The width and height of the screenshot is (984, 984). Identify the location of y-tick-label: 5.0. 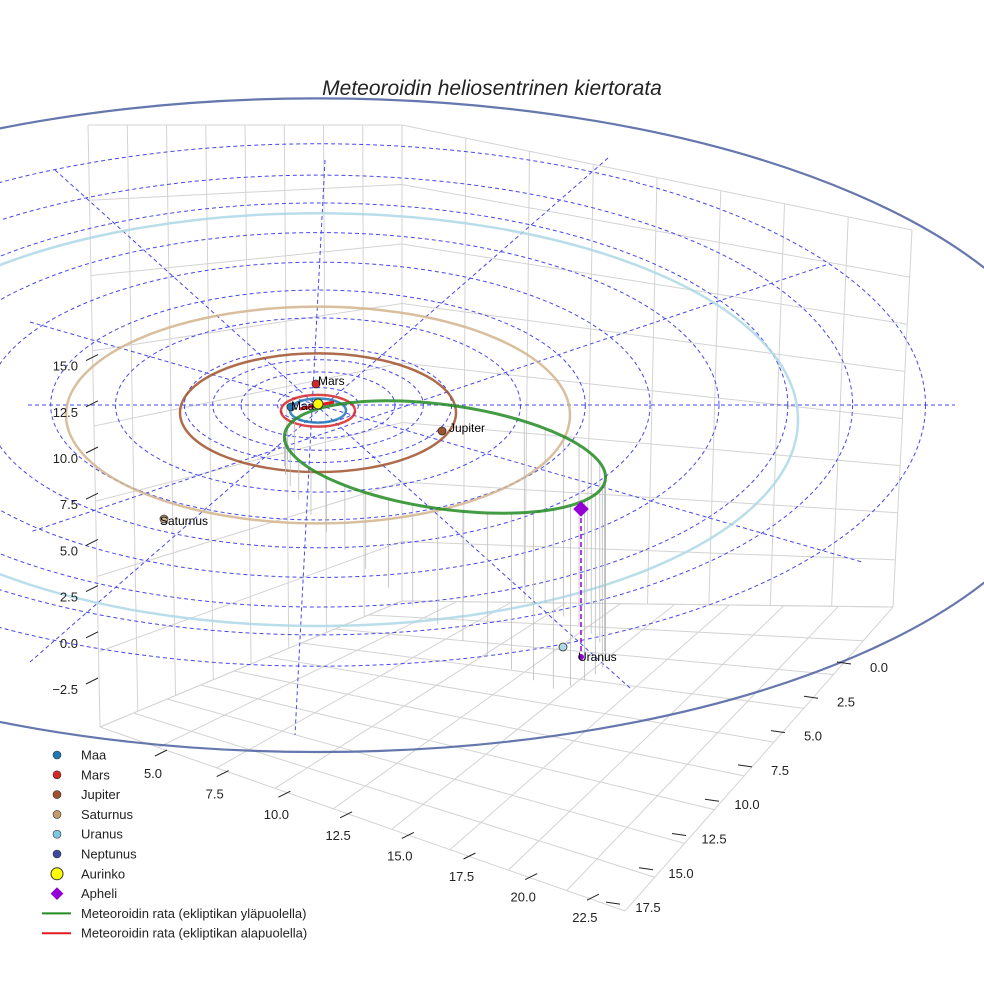
(813, 736).